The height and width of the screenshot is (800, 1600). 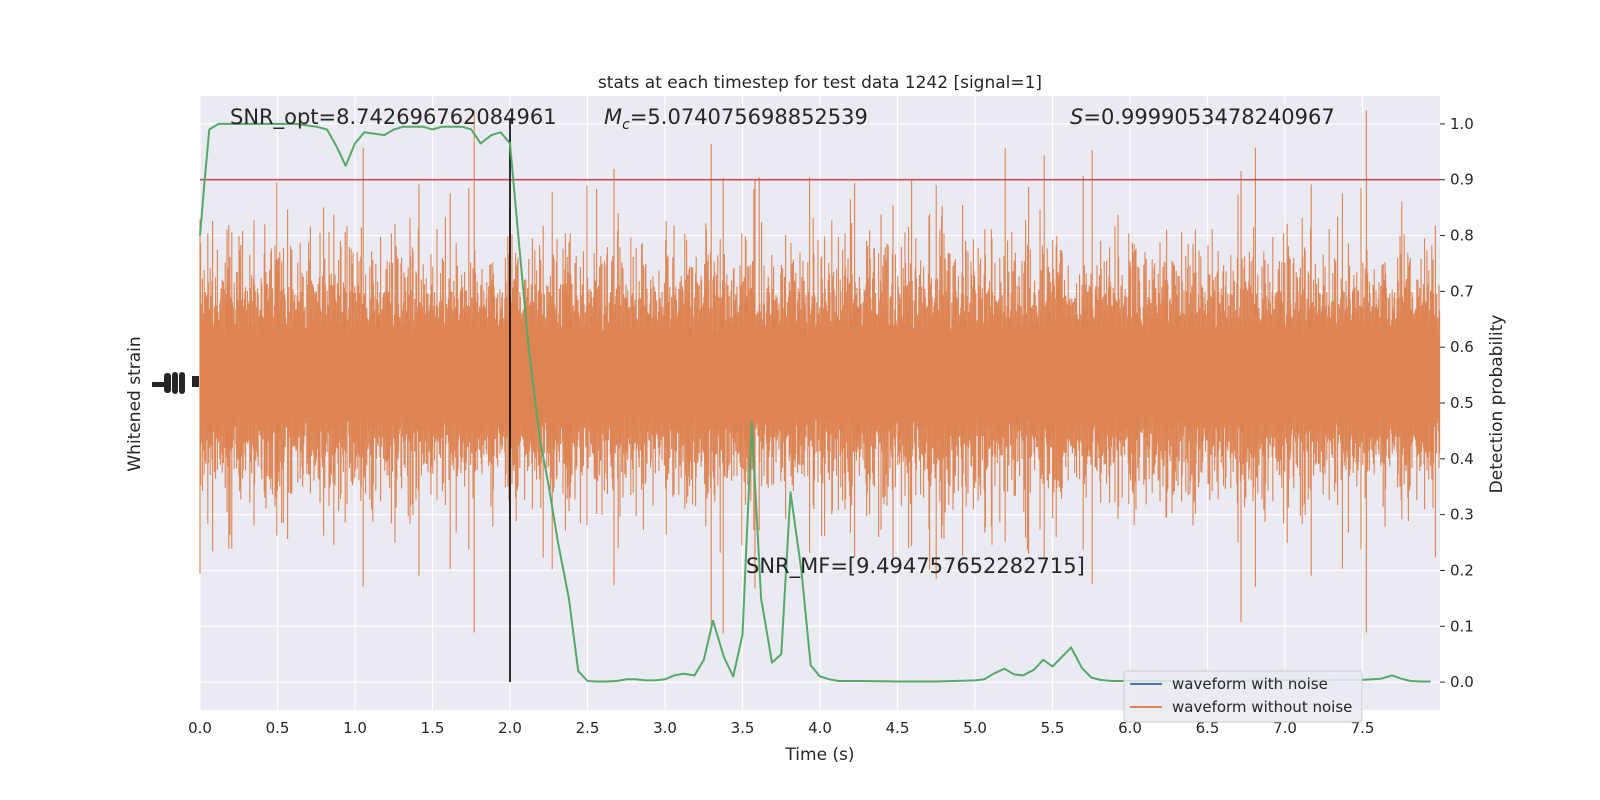 What do you see at coordinates (1208, 117) in the screenshot?
I see `s-value: =0.9999053478240967` at bounding box center [1208, 117].